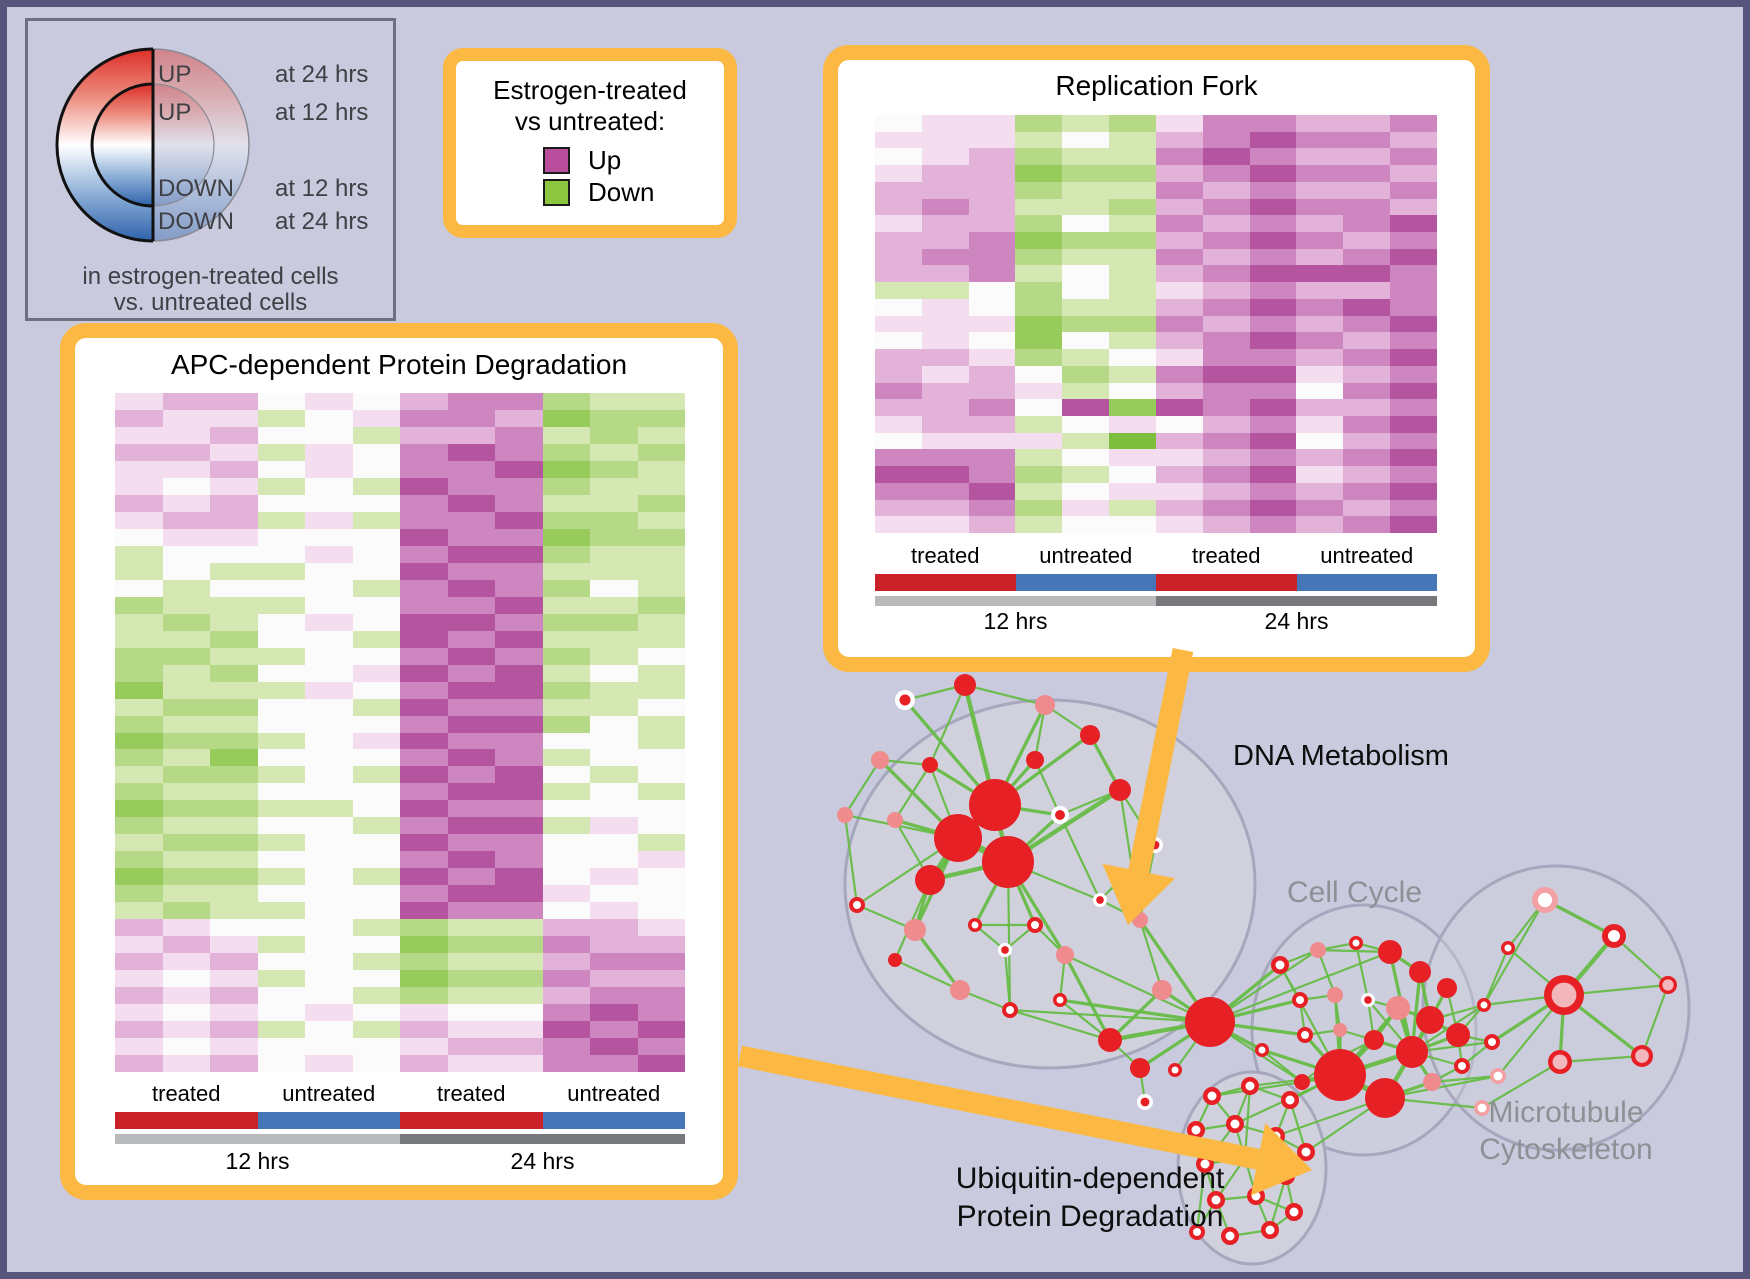 The height and width of the screenshot is (1279, 1750). I want to click on rf-group-treated-12: treated, so click(945, 555).